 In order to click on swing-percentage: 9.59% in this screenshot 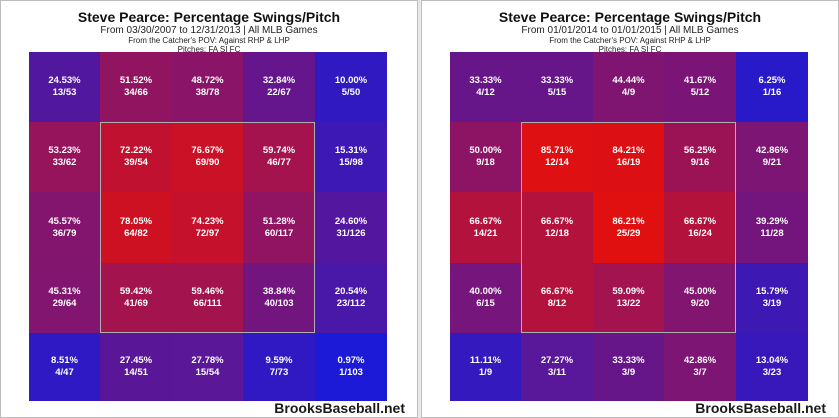, I will do `click(279, 360)`.